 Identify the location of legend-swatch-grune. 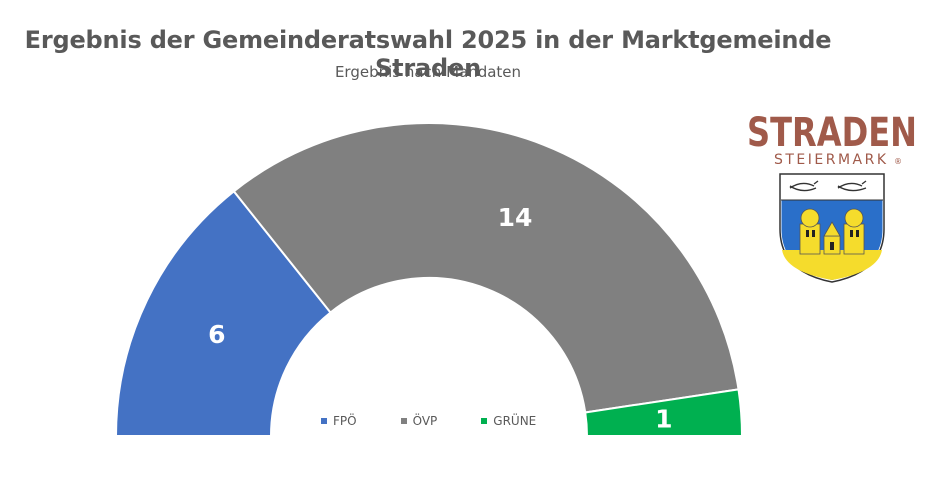
(484, 421).